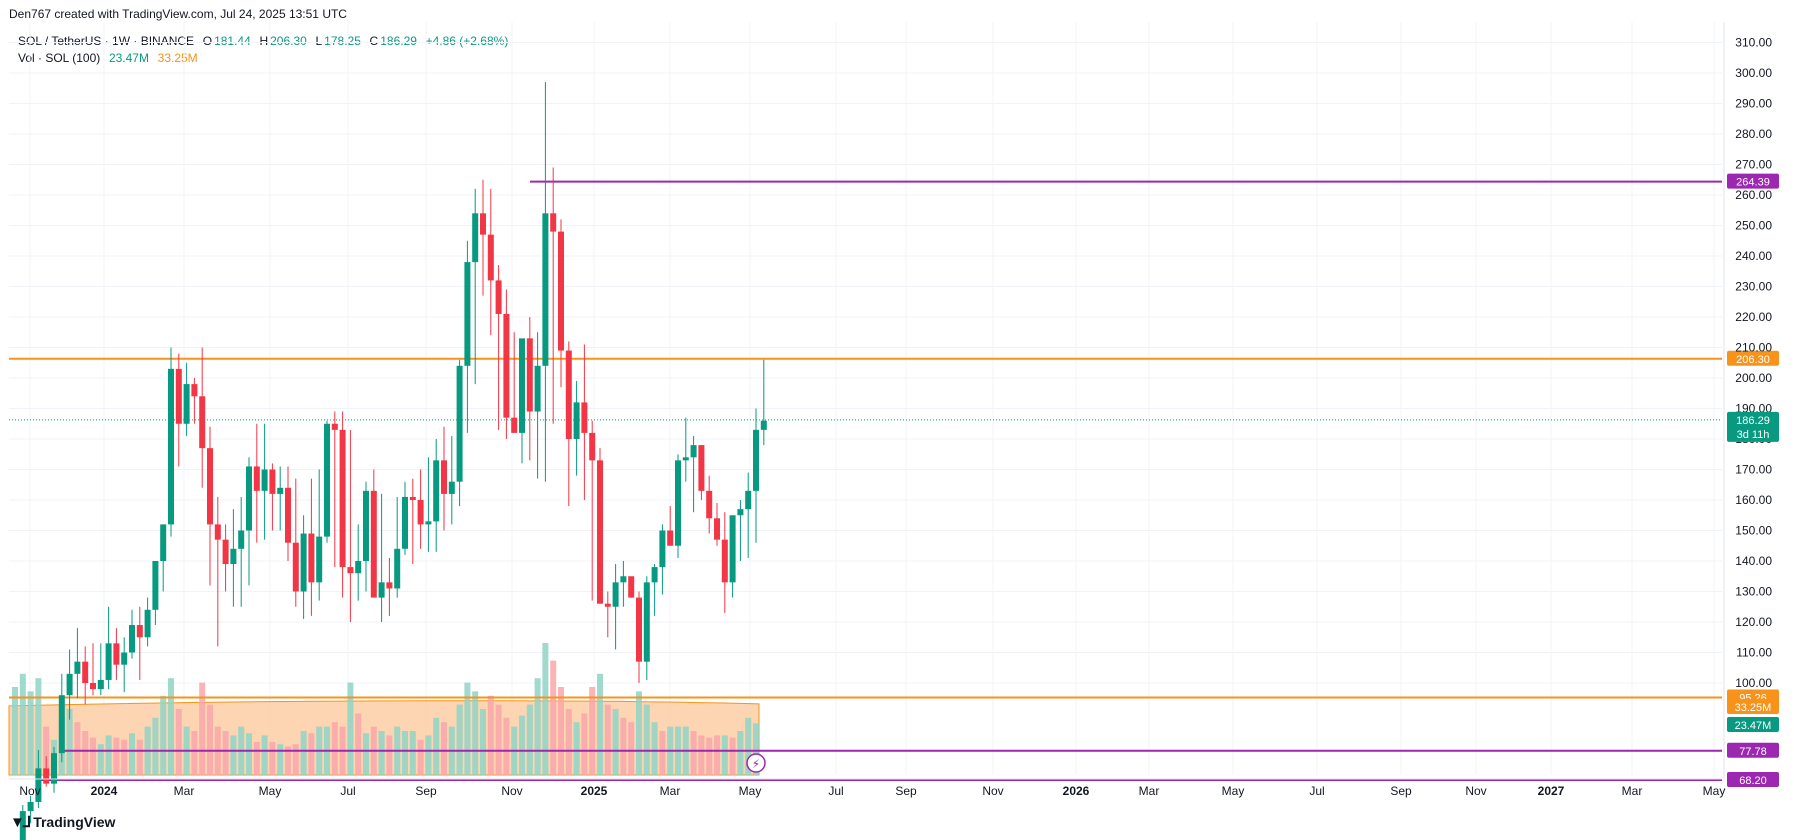 The height and width of the screenshot is (840, 1794). Describe the element at coordinates (264, 41) in the screenshot. I see `high-label: H` at that location.